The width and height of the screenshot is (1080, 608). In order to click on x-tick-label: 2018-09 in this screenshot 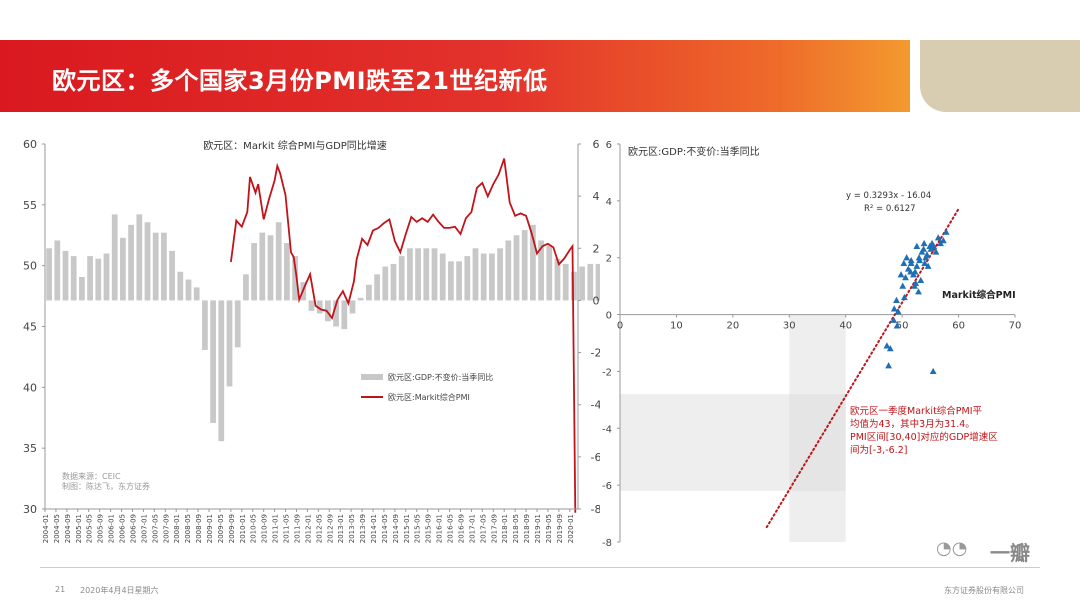, I will do `click(527, 528)`.